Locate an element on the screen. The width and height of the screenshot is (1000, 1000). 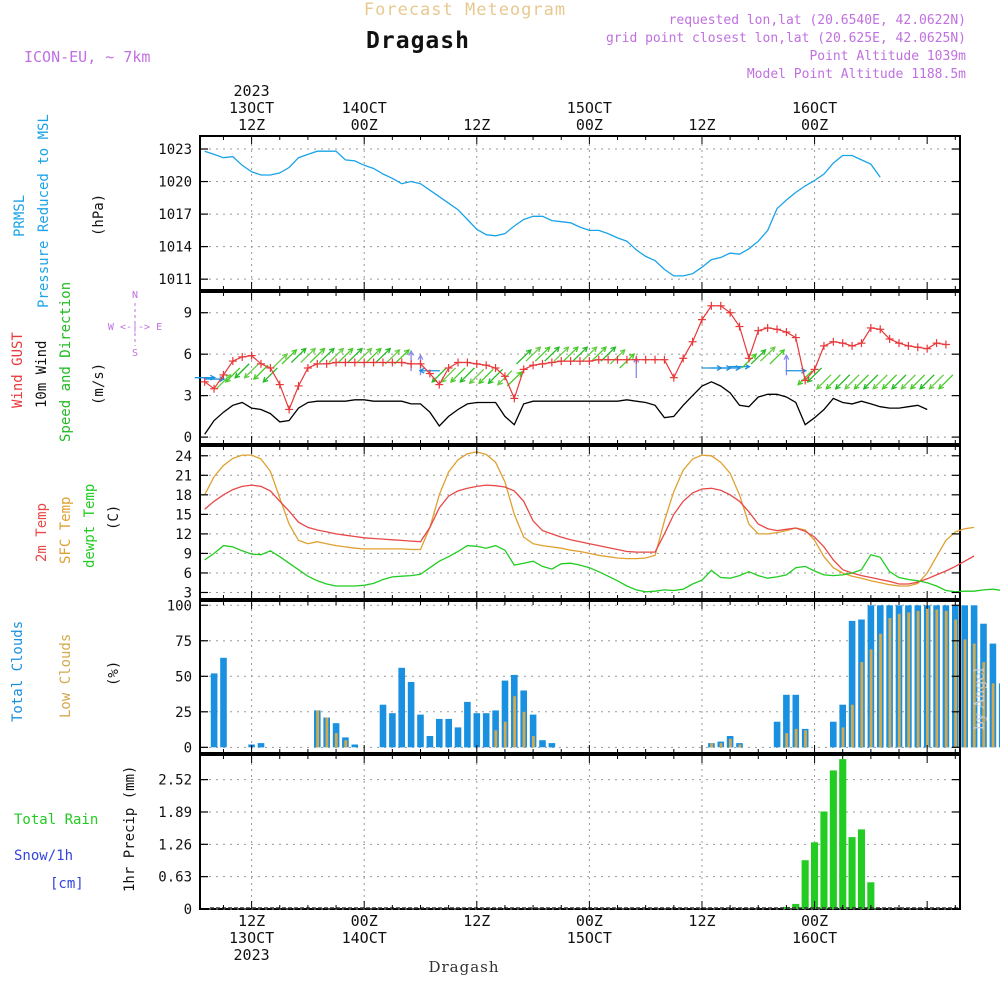
time-label-bottom: 14OCT is located at coordinates (364, 938).